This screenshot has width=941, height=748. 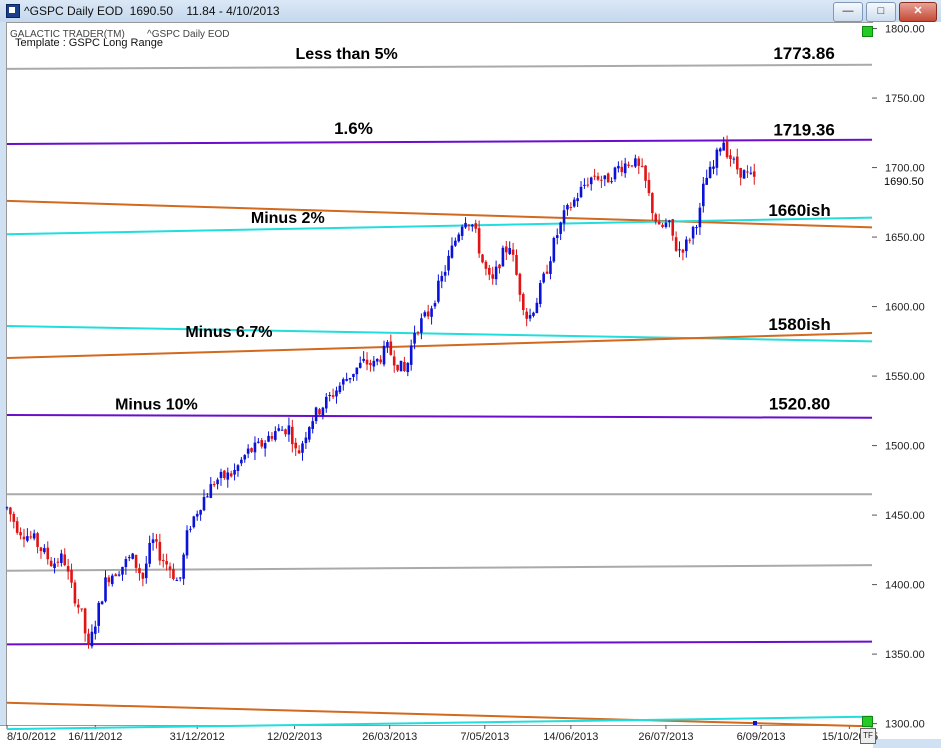 I want to click on close-button: ✕, so click(x=918, y=12).